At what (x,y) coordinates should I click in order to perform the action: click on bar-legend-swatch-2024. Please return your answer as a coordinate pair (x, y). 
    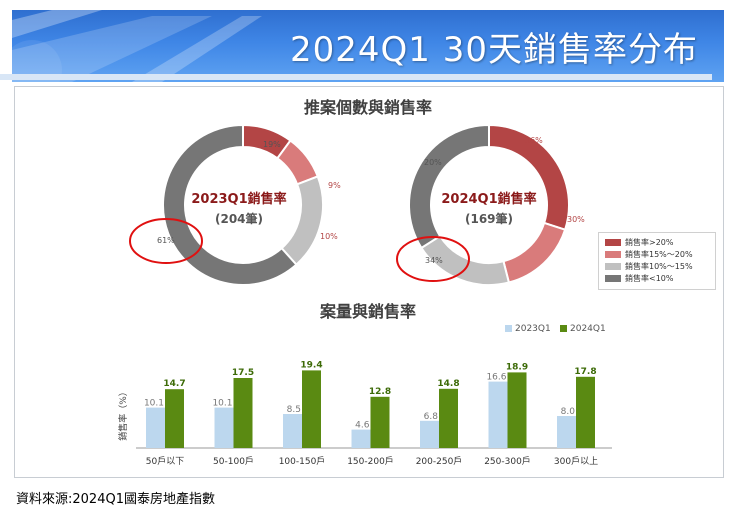
    Looking at the image, I should click on (563, 328).